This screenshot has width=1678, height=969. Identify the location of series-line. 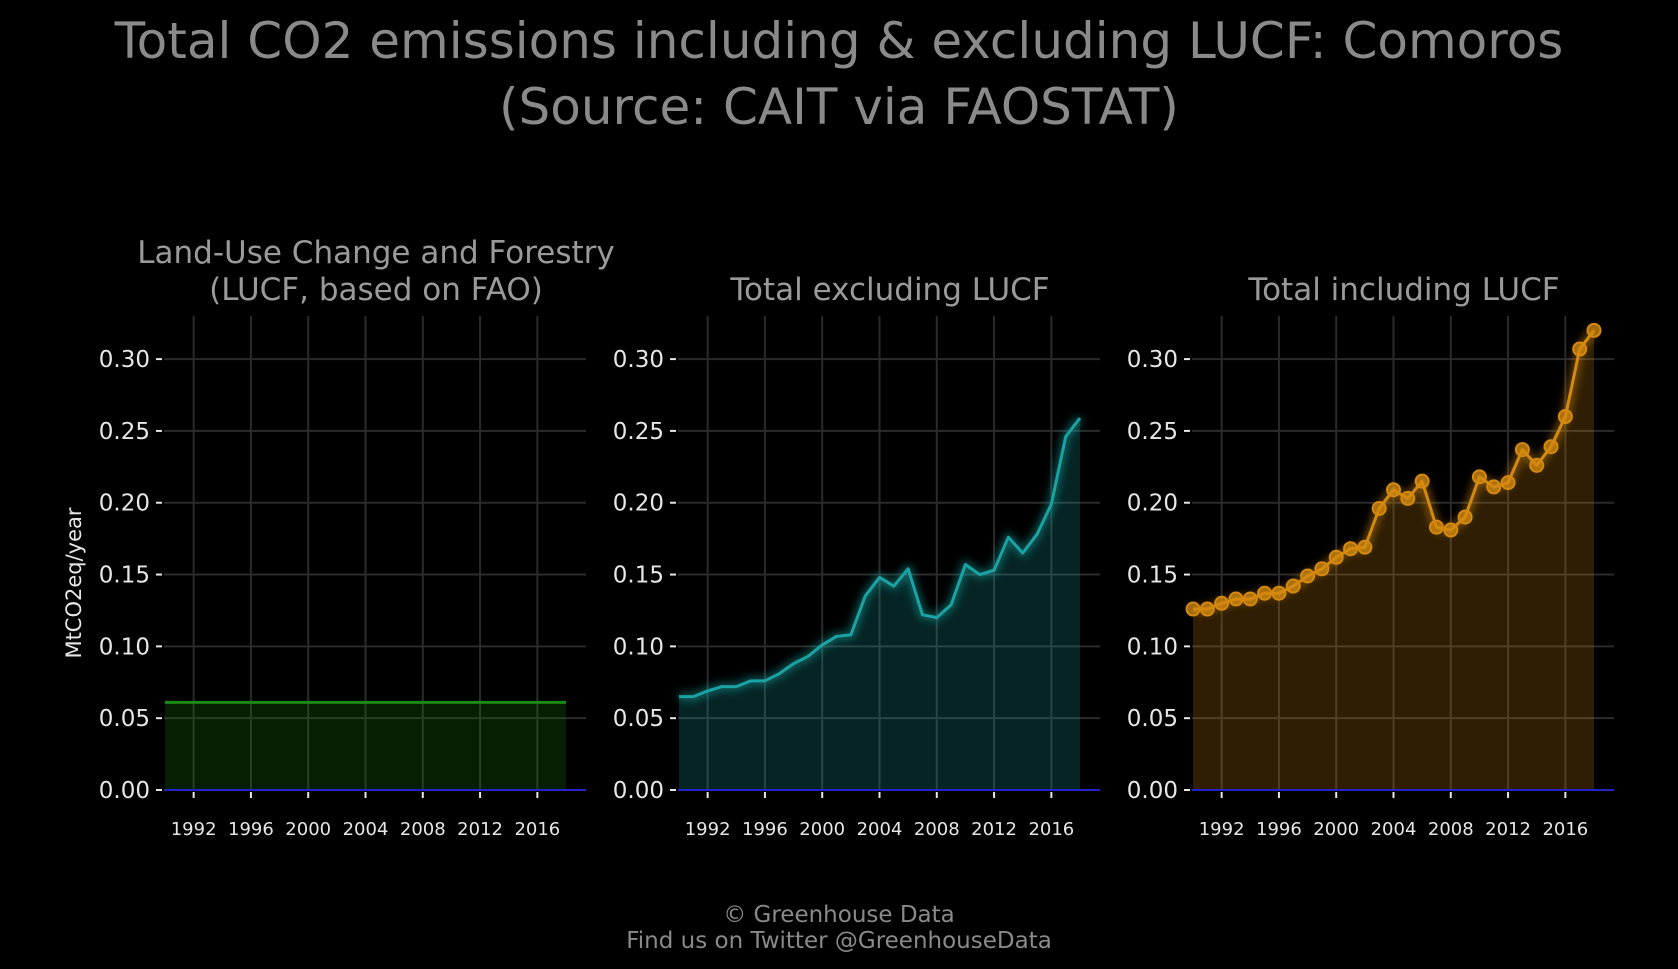
(880, 558).